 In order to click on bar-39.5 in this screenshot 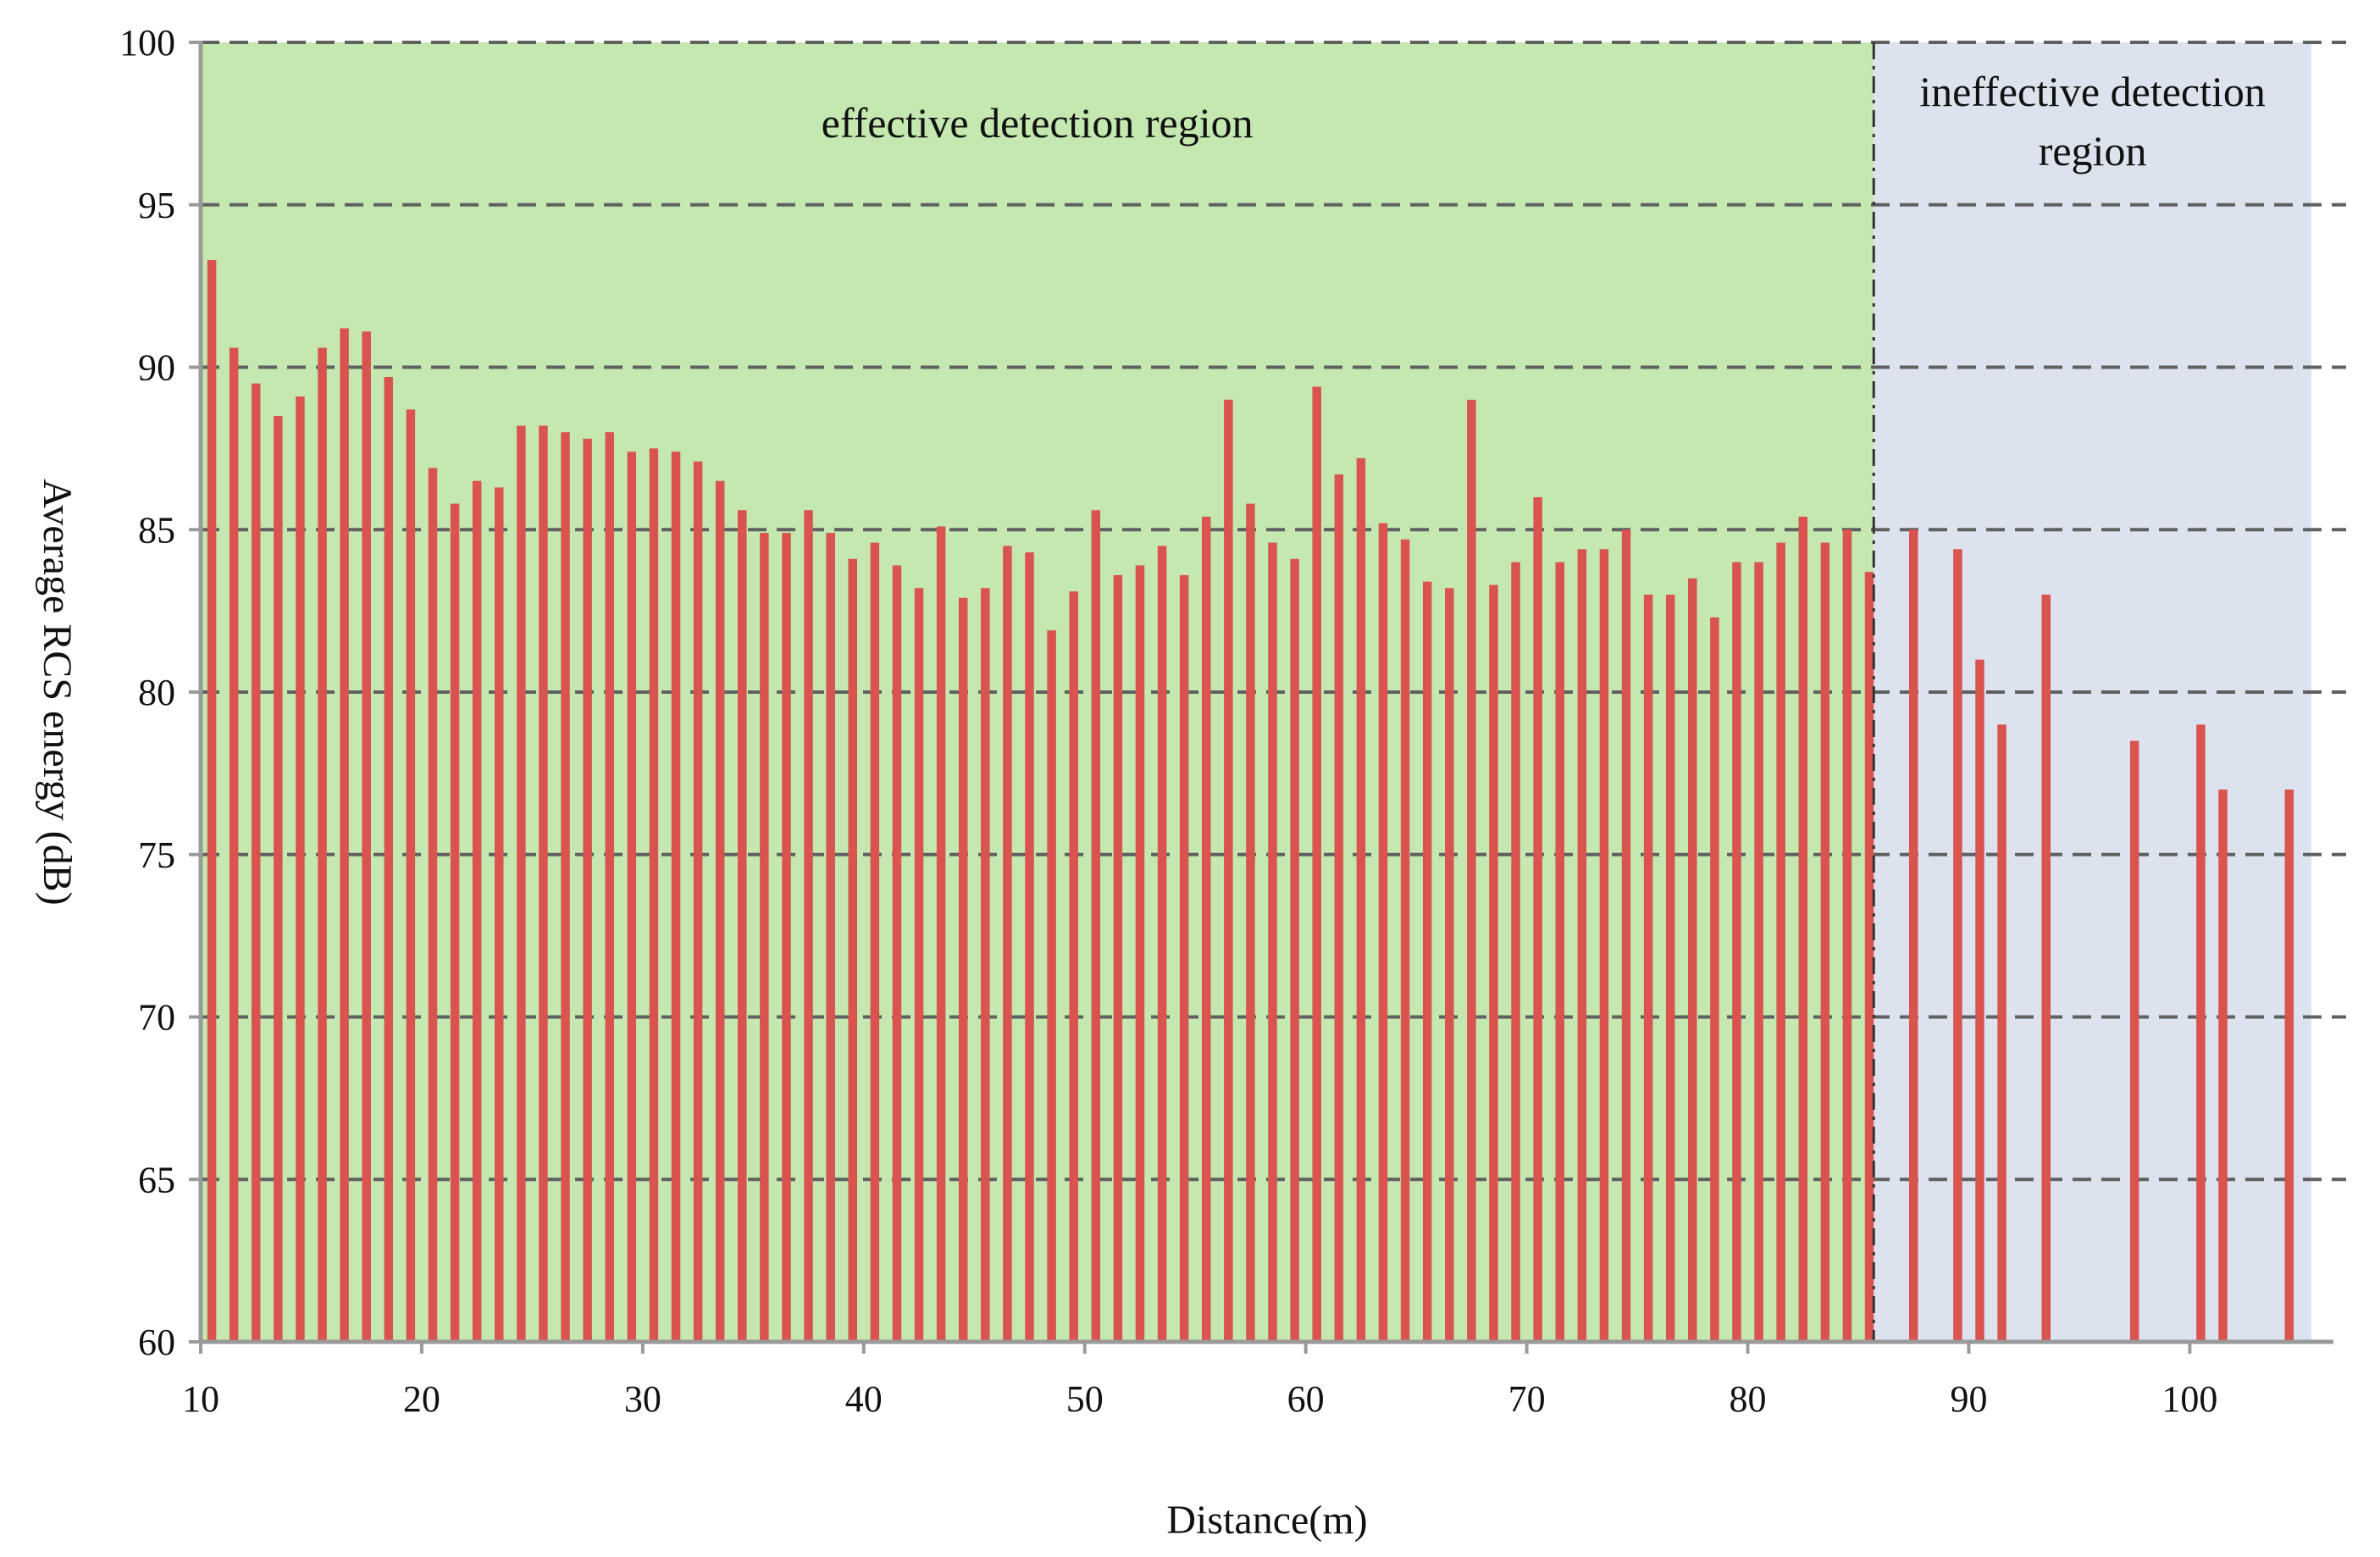, I will do `click(853, 950)`.